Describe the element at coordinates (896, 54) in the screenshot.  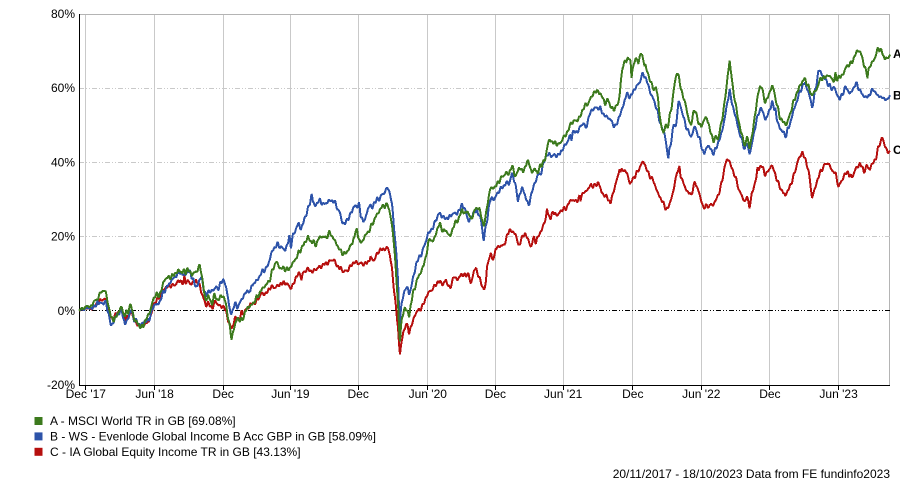
I see `svg-text: A` at that location.